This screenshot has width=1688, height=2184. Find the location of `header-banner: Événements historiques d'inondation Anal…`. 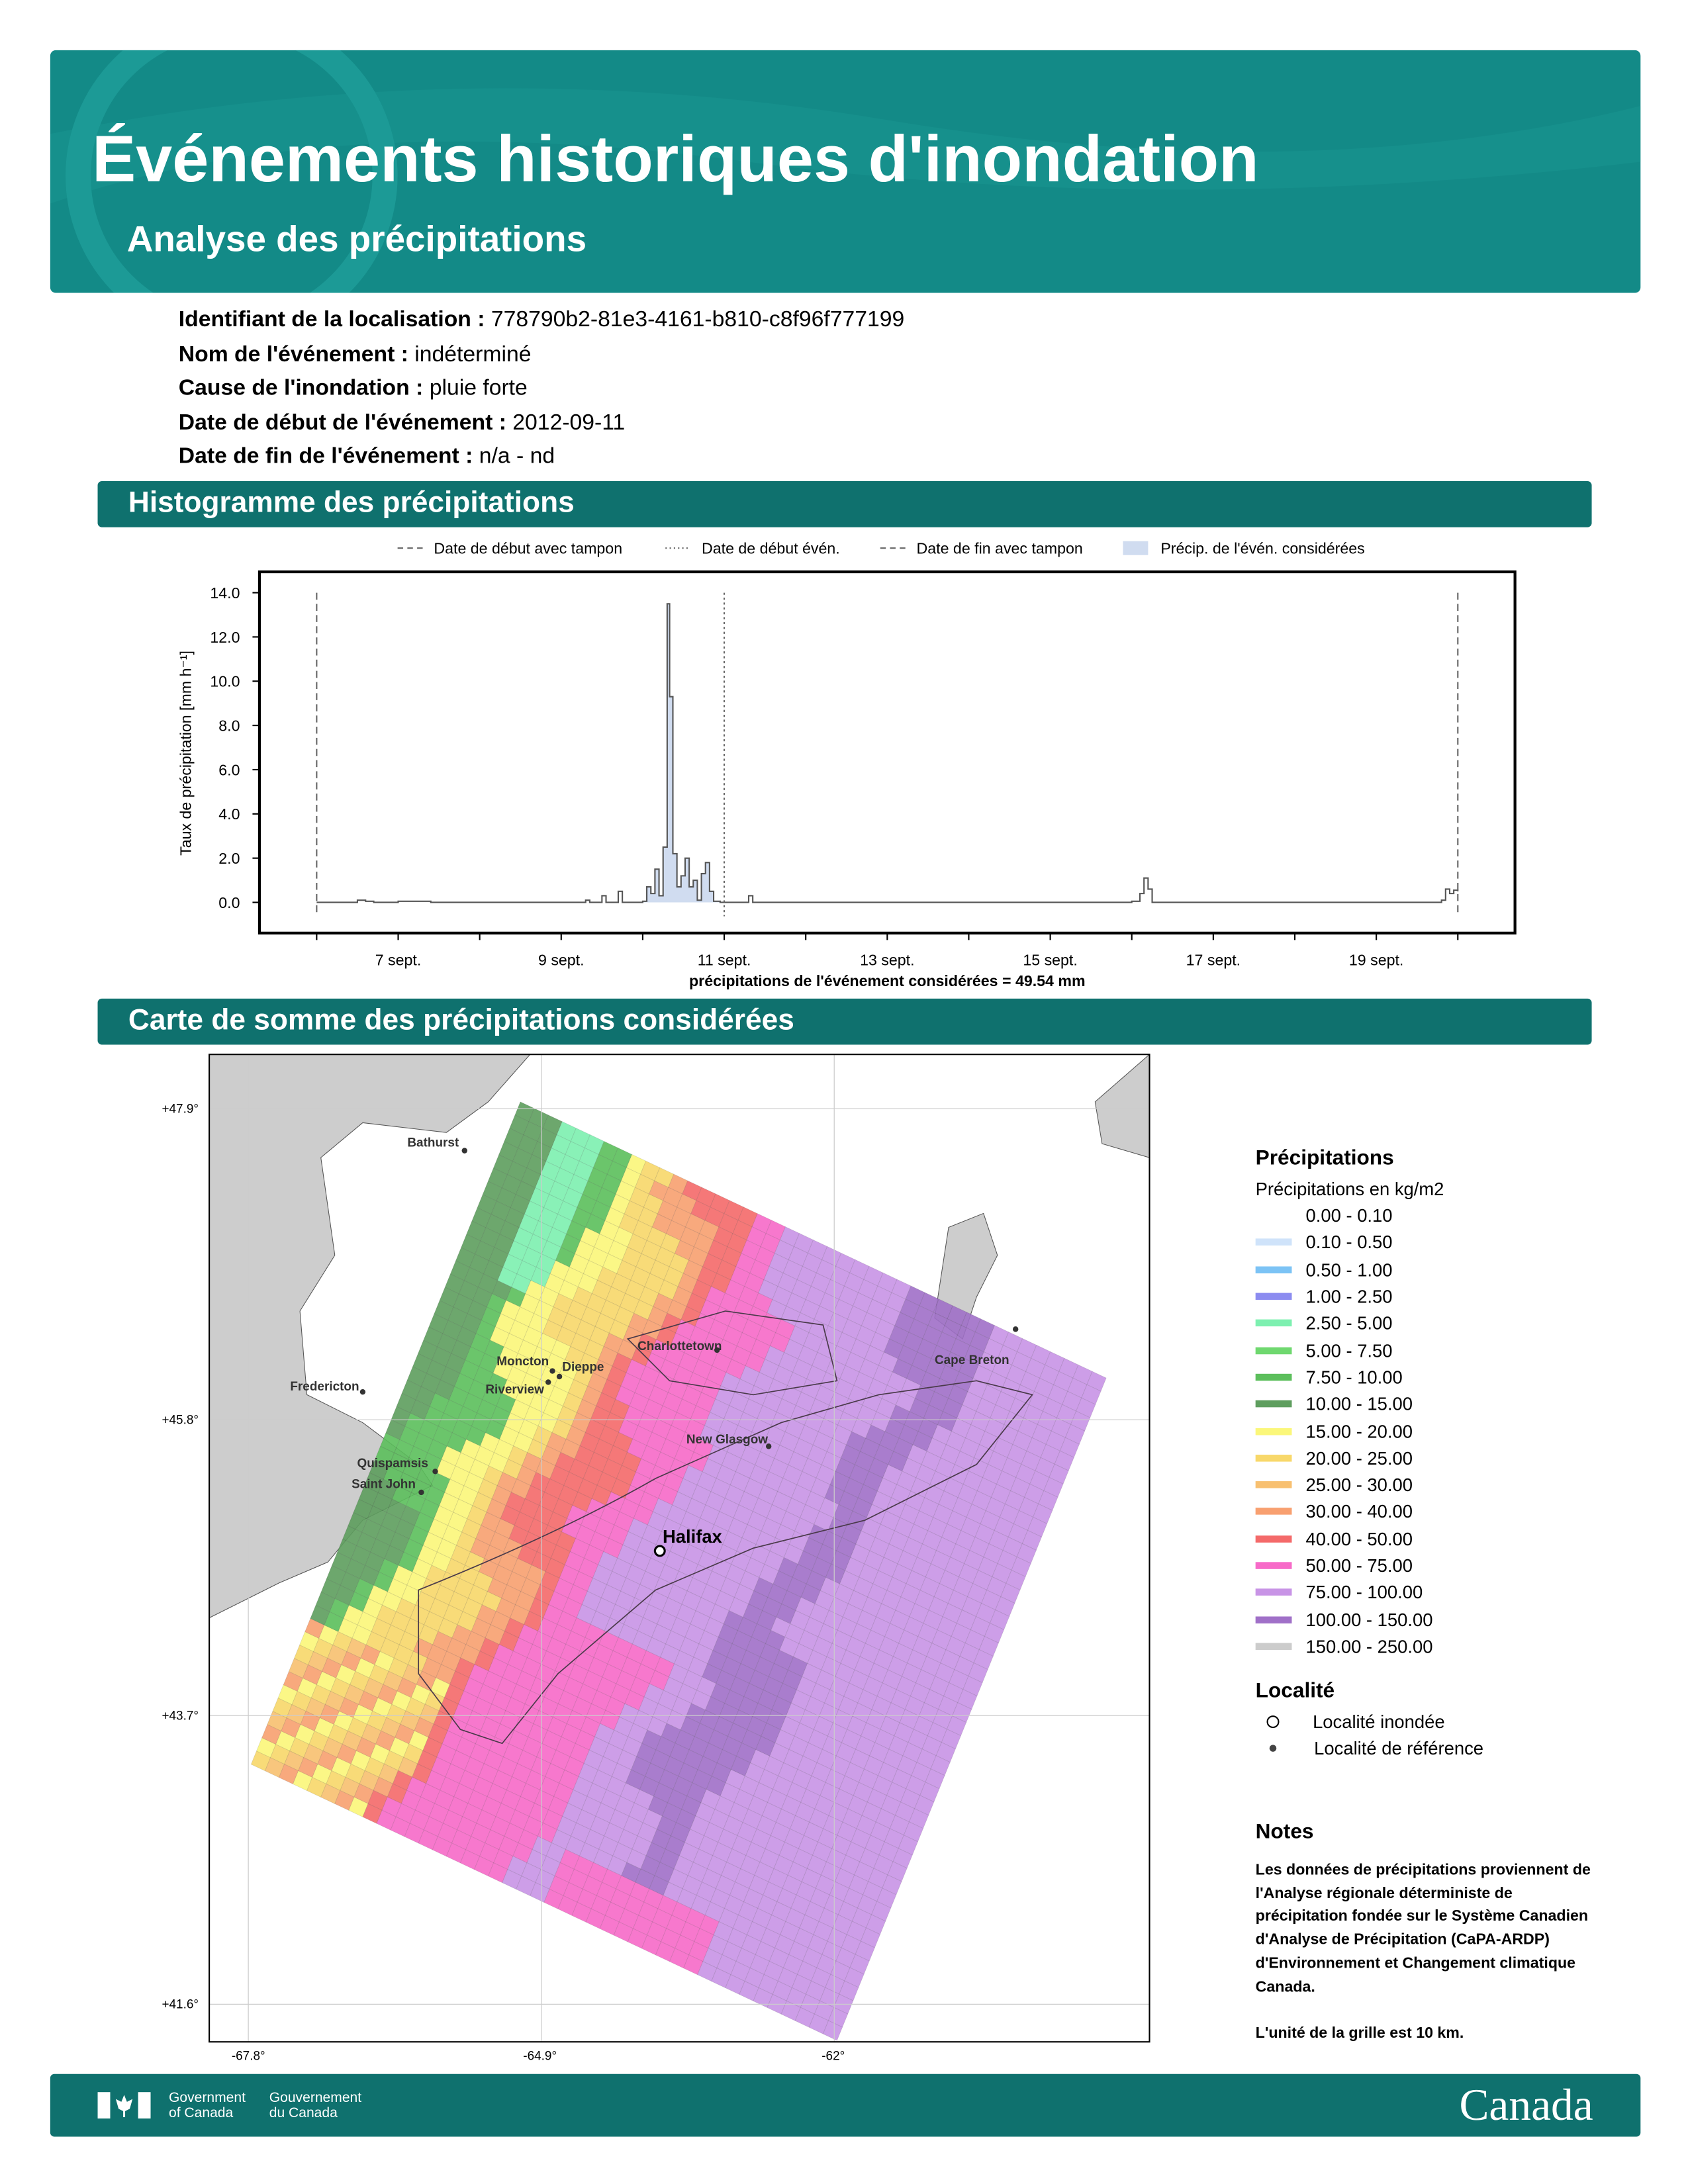

header-banner: Événements historiques d'inondation Anal… is located at coordinates (845, 171).